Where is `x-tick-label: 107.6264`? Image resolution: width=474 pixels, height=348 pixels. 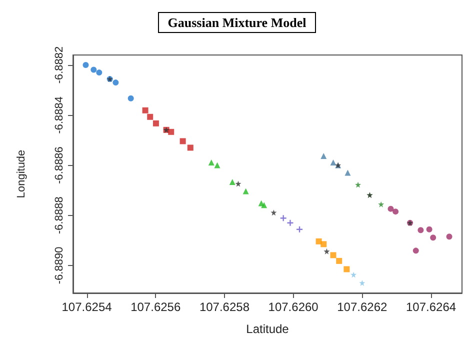
x-tick-label: 107.6264 is located at coordinates (431, 307).